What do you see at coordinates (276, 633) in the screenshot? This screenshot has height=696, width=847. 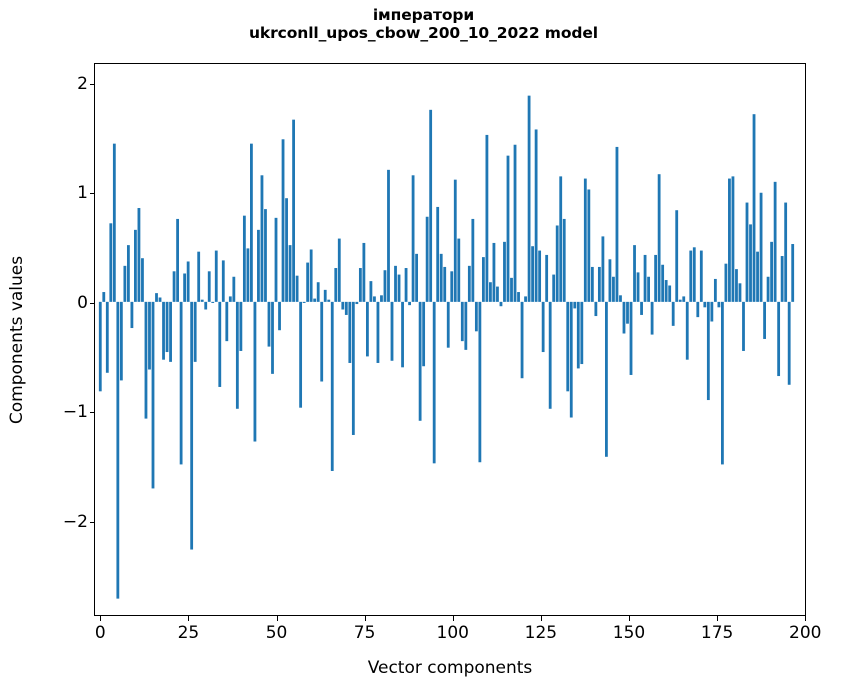 I see `x-tick-label: 50` at bounding box center [276, 633].